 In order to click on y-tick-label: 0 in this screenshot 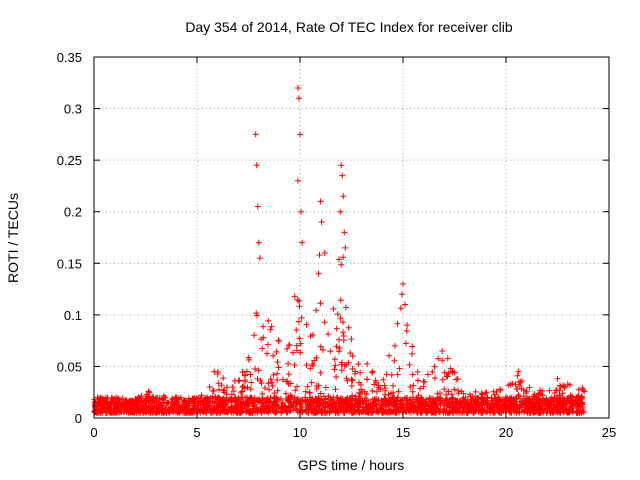, I will do `click(78, 418)`.